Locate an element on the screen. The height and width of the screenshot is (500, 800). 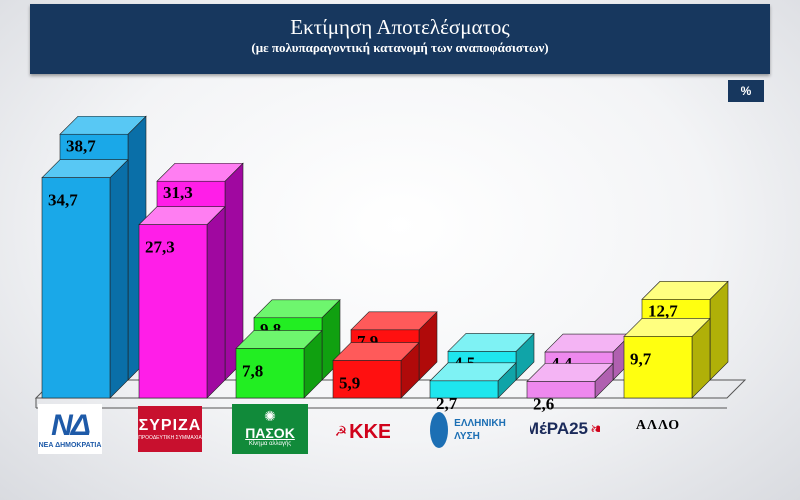
shield-icon is located at coordinates (439, 430).